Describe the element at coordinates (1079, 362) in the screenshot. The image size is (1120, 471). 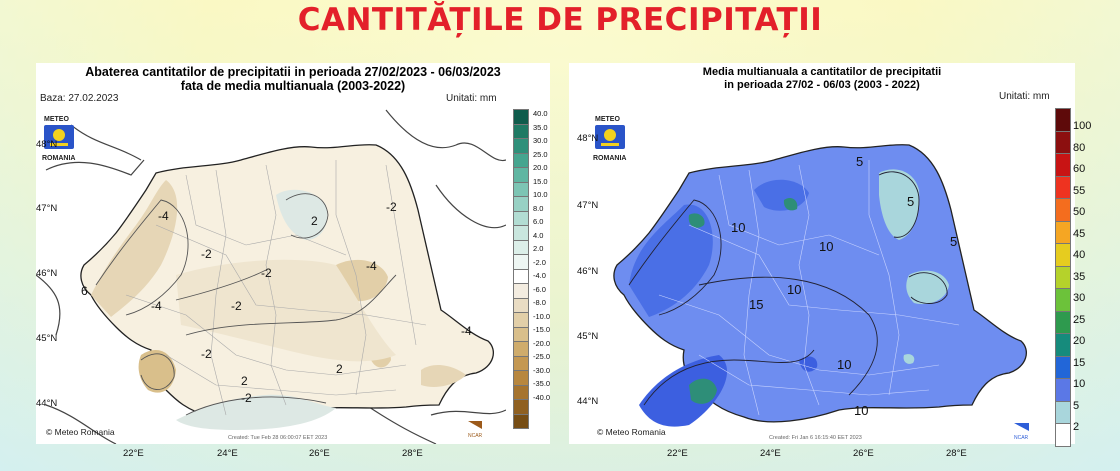
I see `colorbar-label: 15` at that location.